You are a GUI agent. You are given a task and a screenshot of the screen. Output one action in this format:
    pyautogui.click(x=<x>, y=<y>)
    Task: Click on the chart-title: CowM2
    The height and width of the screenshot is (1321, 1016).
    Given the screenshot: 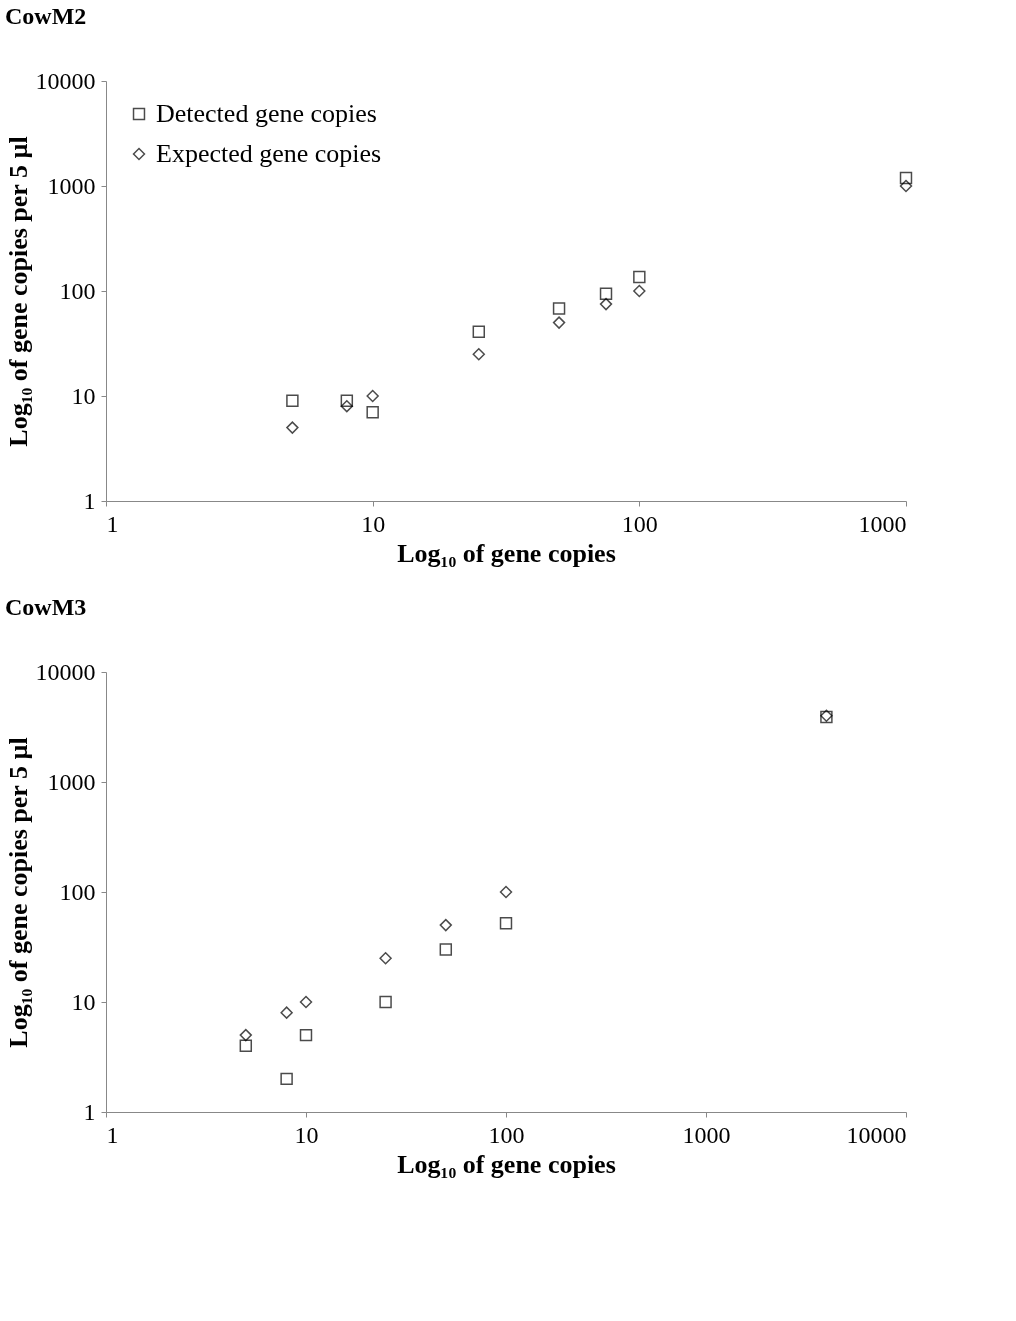 What is the action you would take?
    pyautogui.click(x=46, y=16)
    